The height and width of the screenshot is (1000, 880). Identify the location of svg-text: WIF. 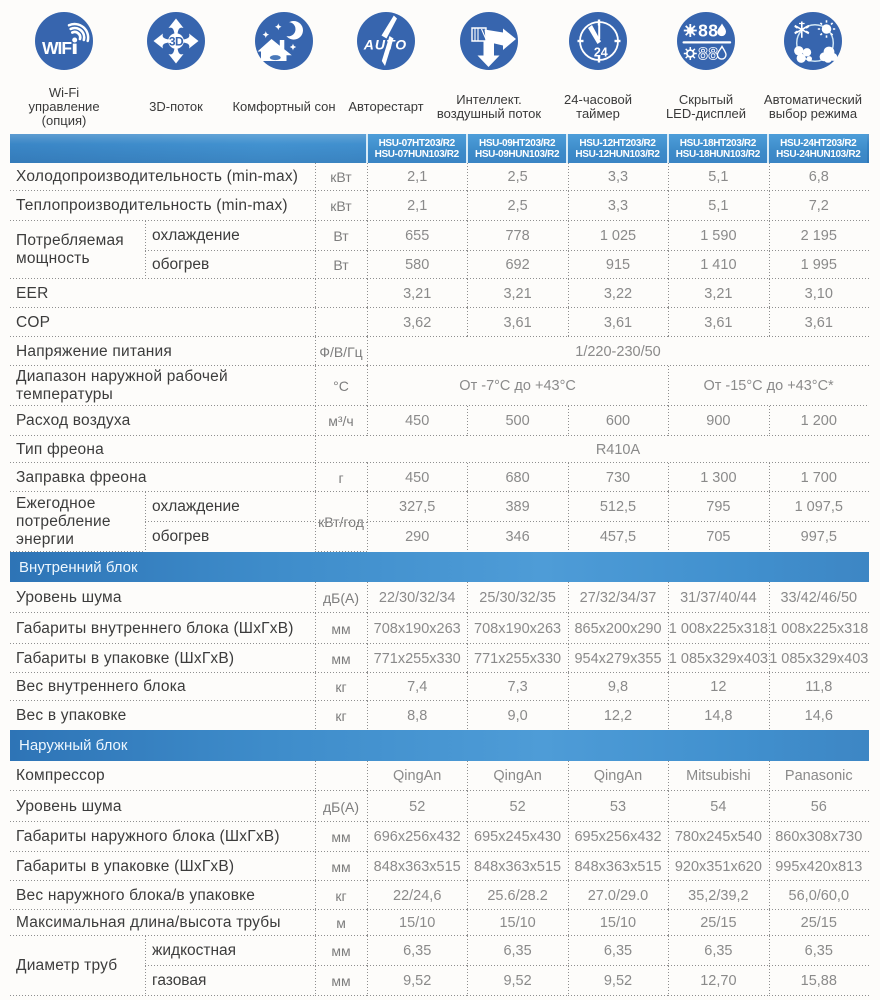
(57, 48).